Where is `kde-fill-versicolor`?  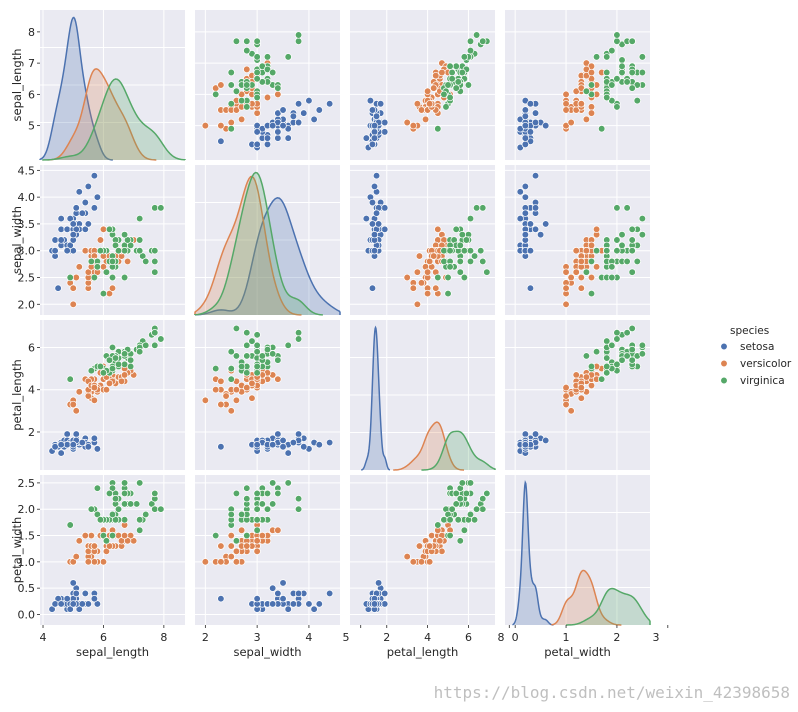
kde-fill-versicolor is located at coordinates (586, 597).